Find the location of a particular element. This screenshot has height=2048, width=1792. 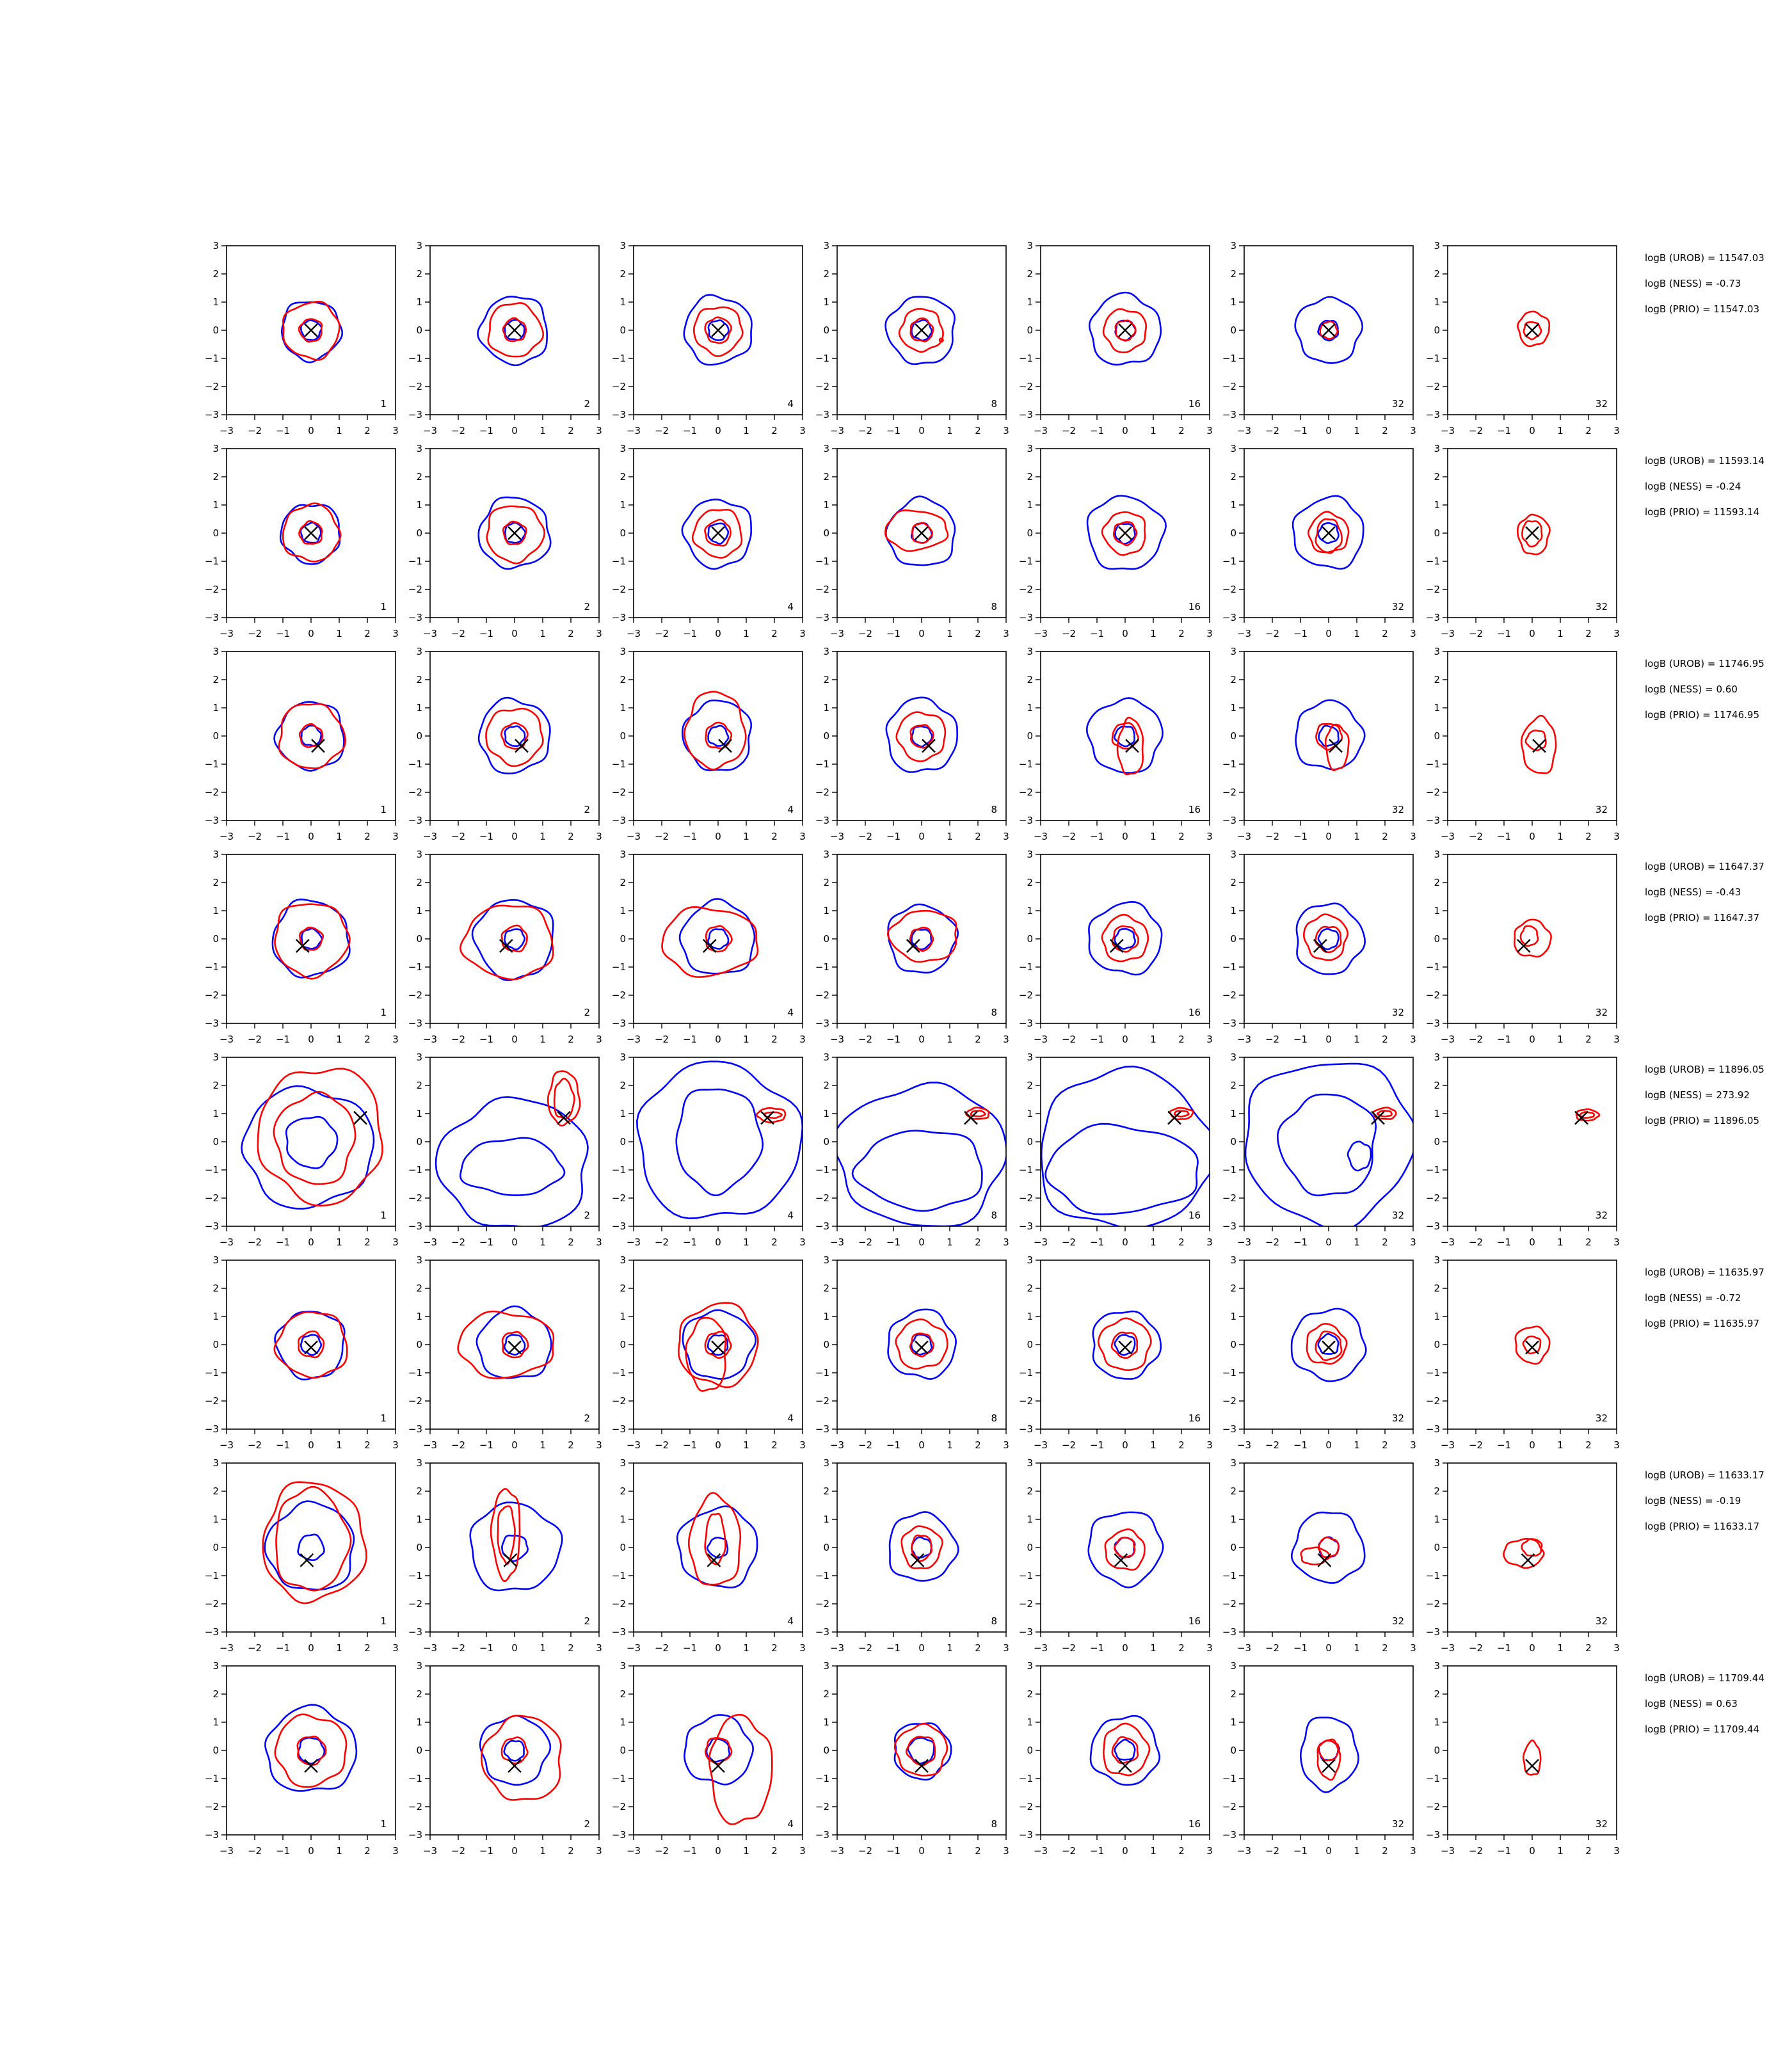

panel-1-5: −3 −2 −1 0 1 2 3 3 2 1 0 −1 −2 −3 16 is located at coordinates (1116, 338).